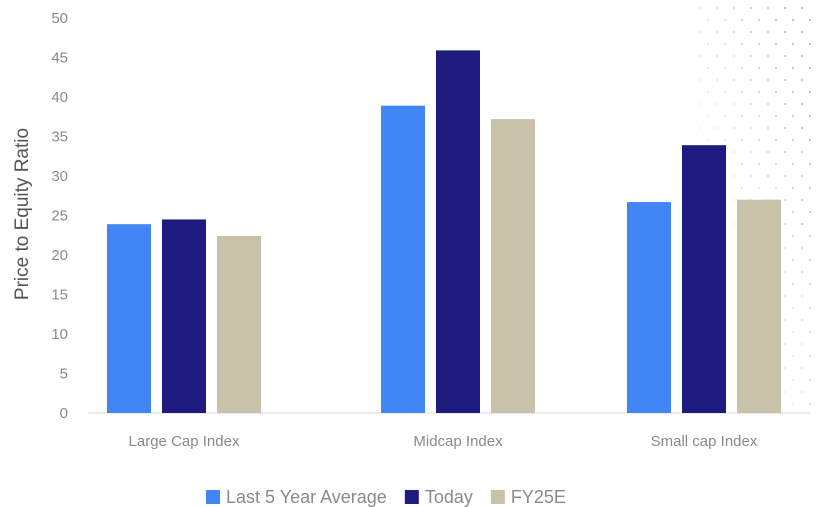 The image size is (817, 507). I want to click on y-tick-label: 15, so click(59, 295).